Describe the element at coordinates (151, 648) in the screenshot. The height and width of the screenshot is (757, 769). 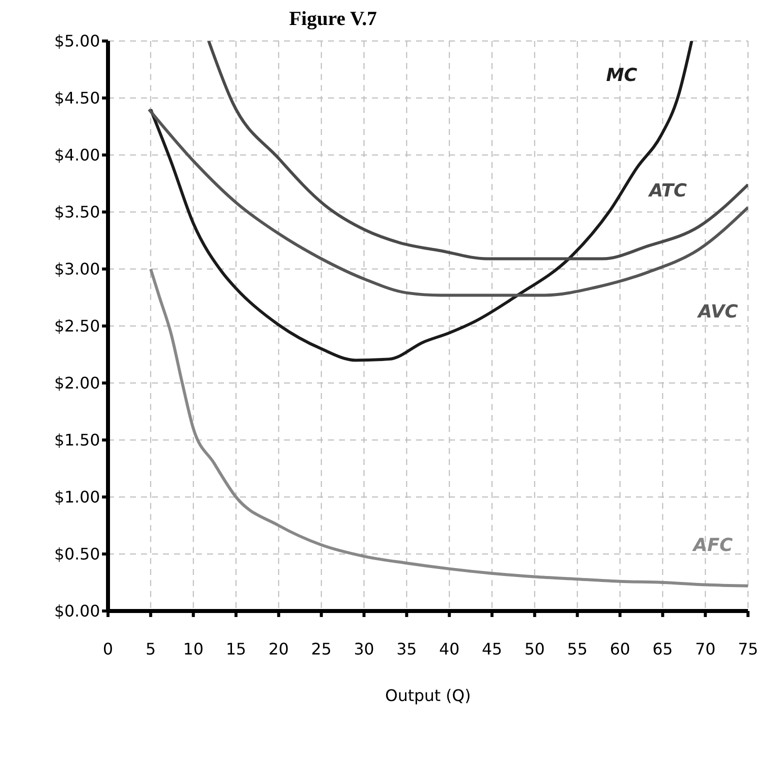
I see `x-tick-label: 5` at that location.